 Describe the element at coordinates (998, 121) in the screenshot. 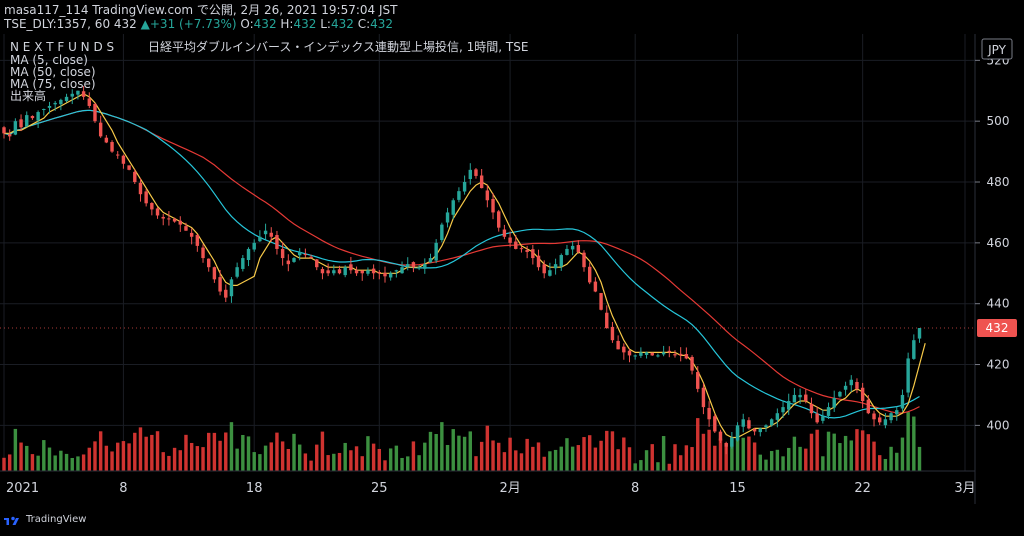

I see `price-tick-label: 500` at that location.